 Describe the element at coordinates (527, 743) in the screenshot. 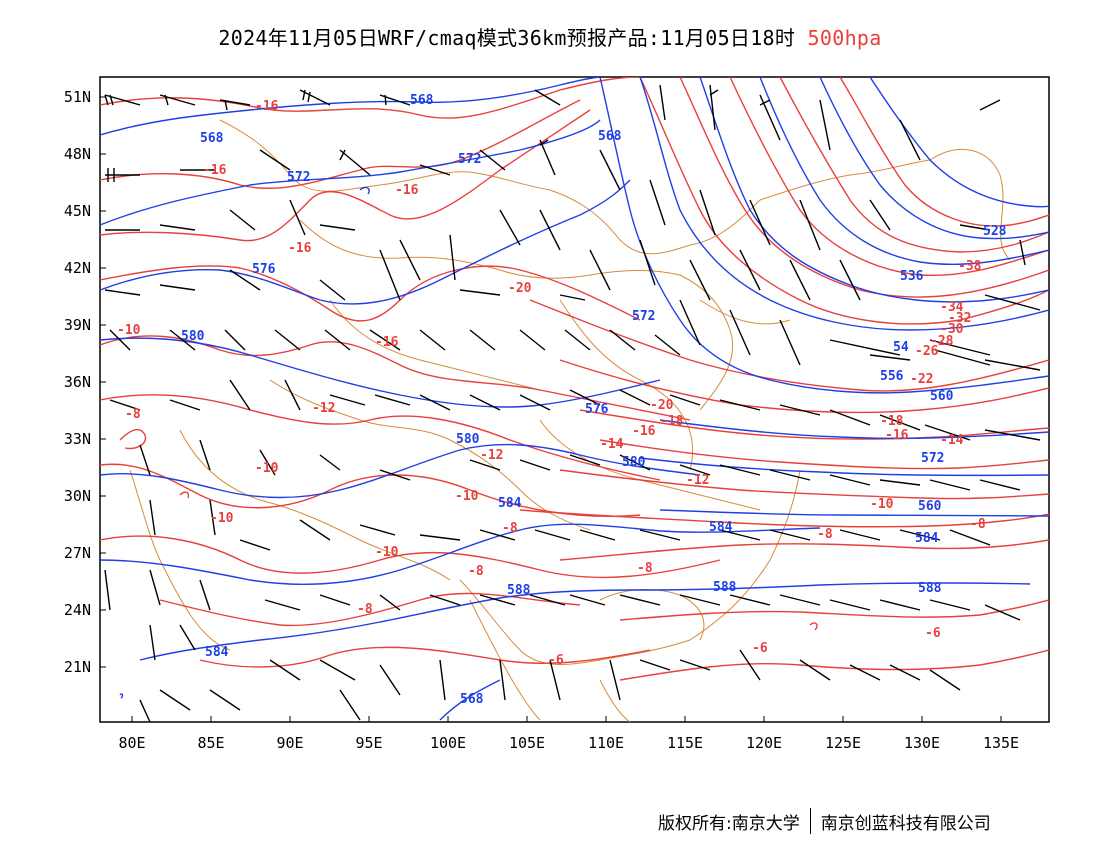

I see `lon-label: 105E` at that location.